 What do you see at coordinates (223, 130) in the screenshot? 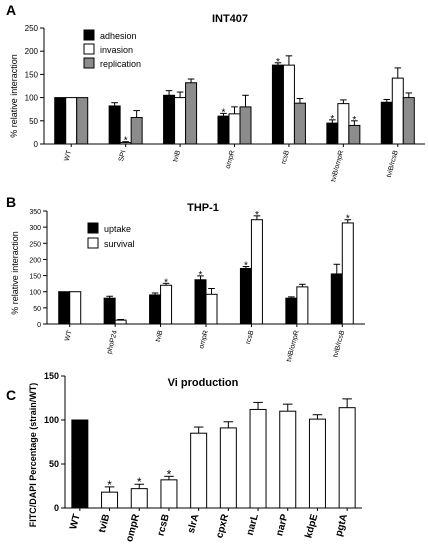
I see `bar-ompr-adhesion` at bounding box center [223, 130].